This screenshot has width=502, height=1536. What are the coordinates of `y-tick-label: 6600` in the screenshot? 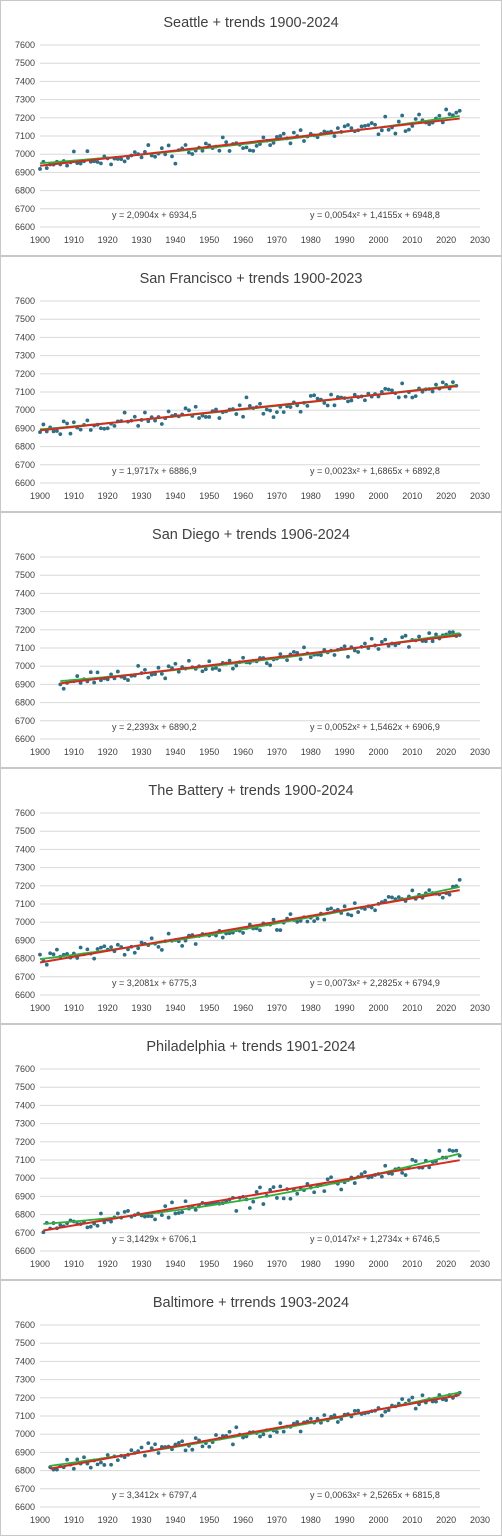 It's located at (25, 227).